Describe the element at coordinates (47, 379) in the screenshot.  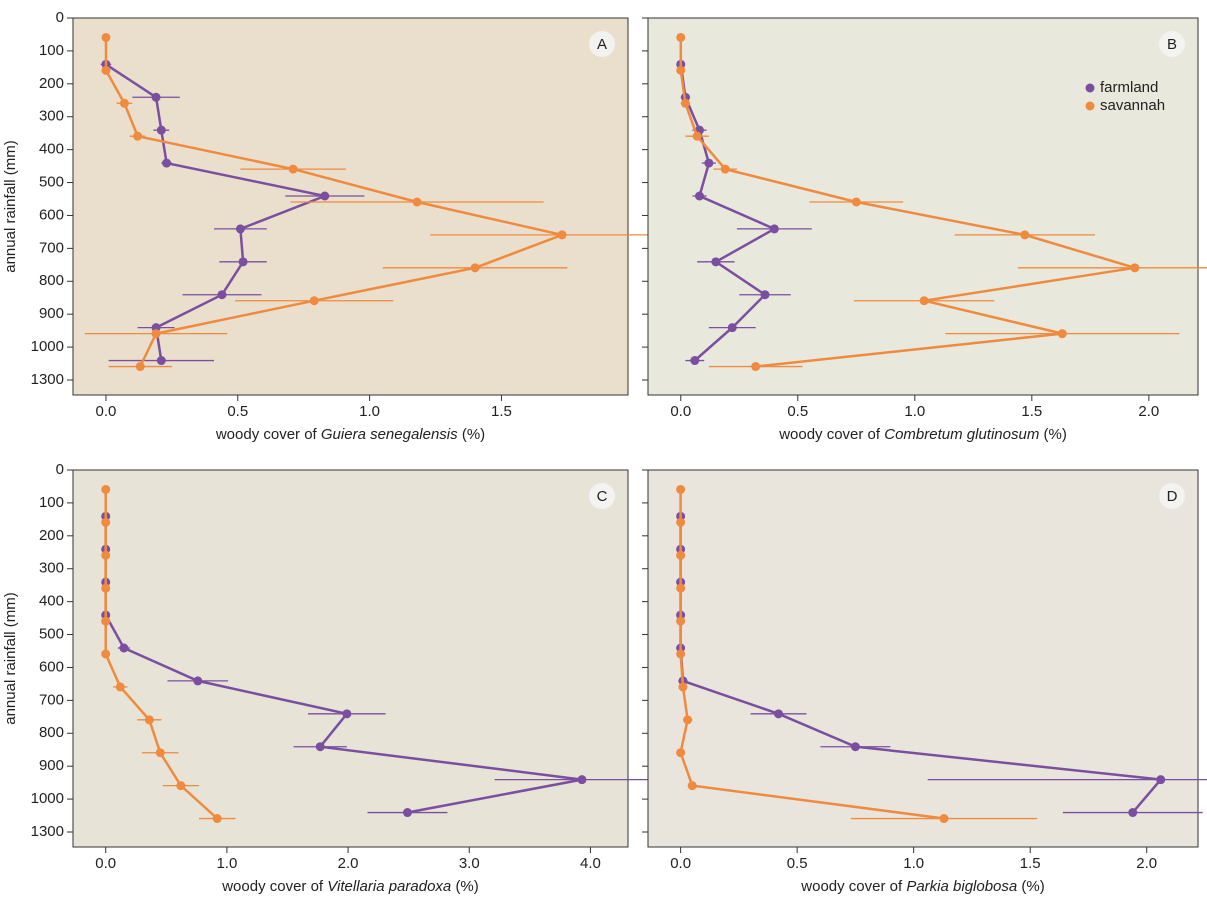
I see `y-tick-label: 1300` at that location.